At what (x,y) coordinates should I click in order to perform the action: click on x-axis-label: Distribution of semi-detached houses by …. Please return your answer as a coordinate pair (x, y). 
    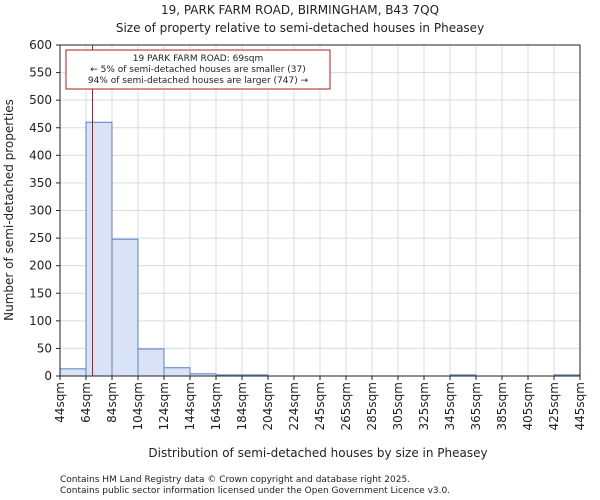
    Looking at the image, I should click on (317, 453).